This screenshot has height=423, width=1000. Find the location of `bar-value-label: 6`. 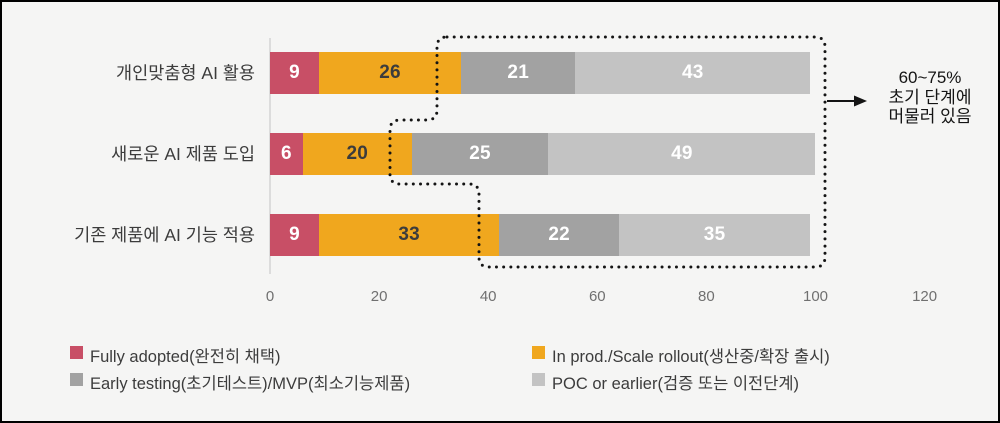

bar-value-label: 6 is located at coordinates (286, 153).